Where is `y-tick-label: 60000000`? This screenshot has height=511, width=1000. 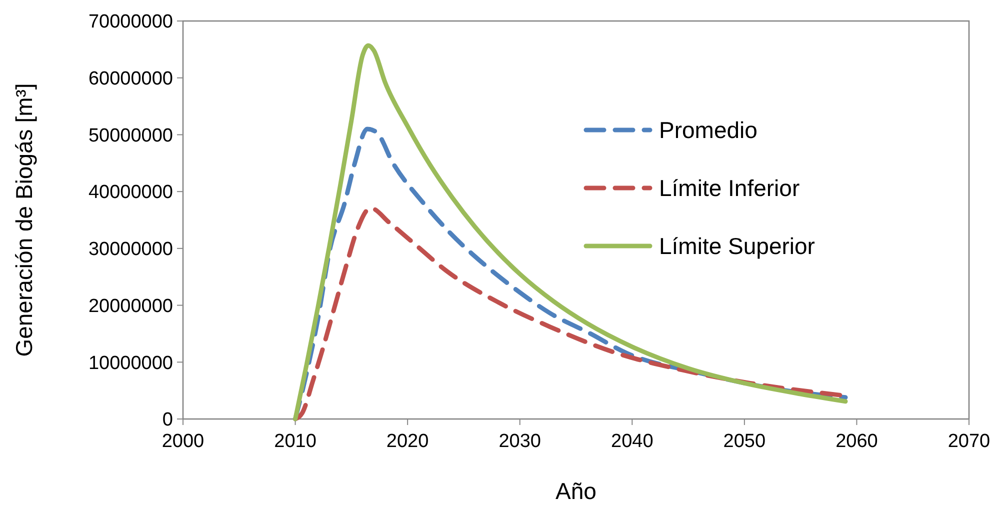
y-tick-label: 60000000 is located at coordinates (130, 79).